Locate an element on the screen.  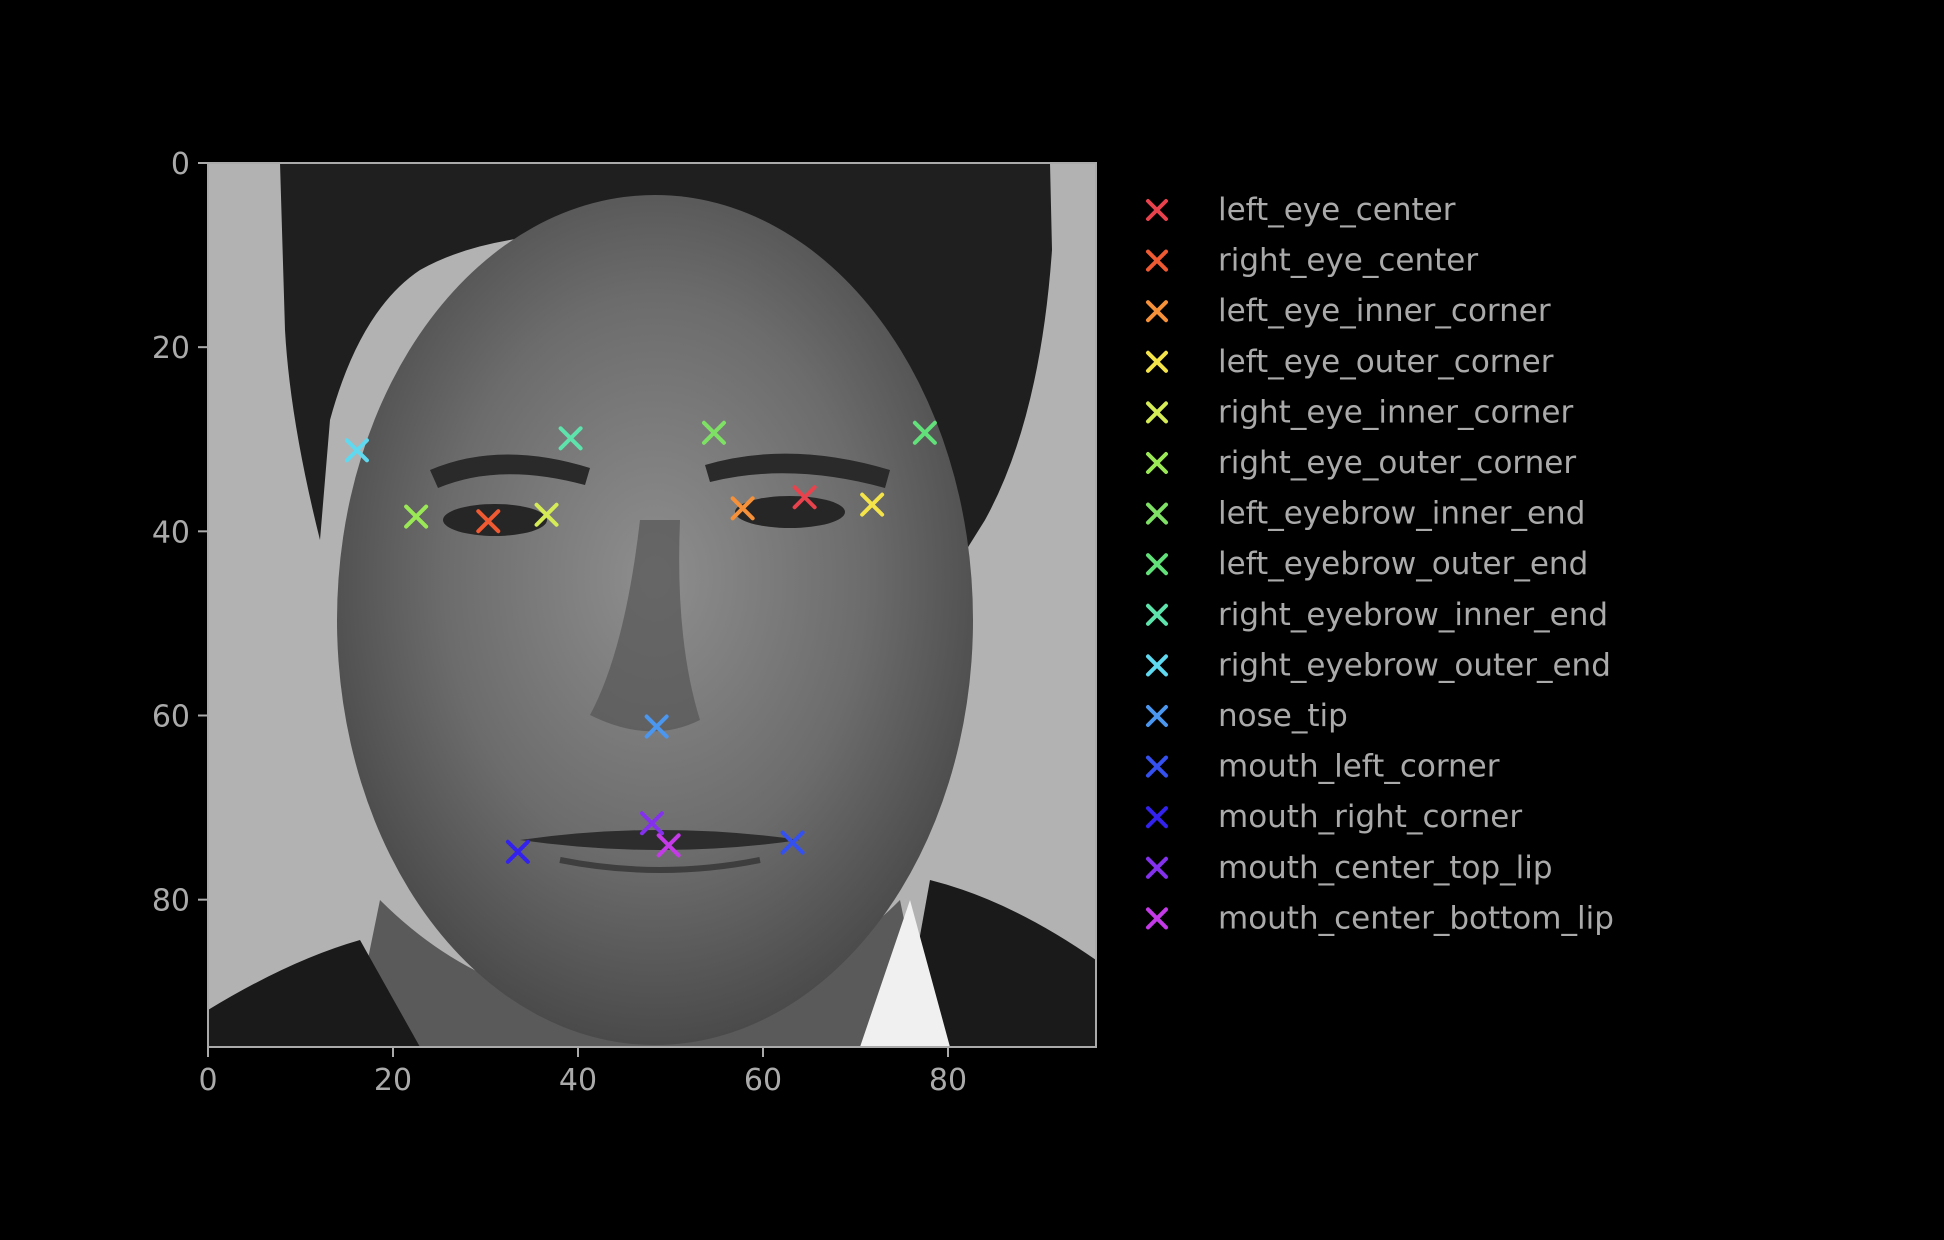
legend-item: right_eyebrow_outer_end is located at coordinates (1378, 665).